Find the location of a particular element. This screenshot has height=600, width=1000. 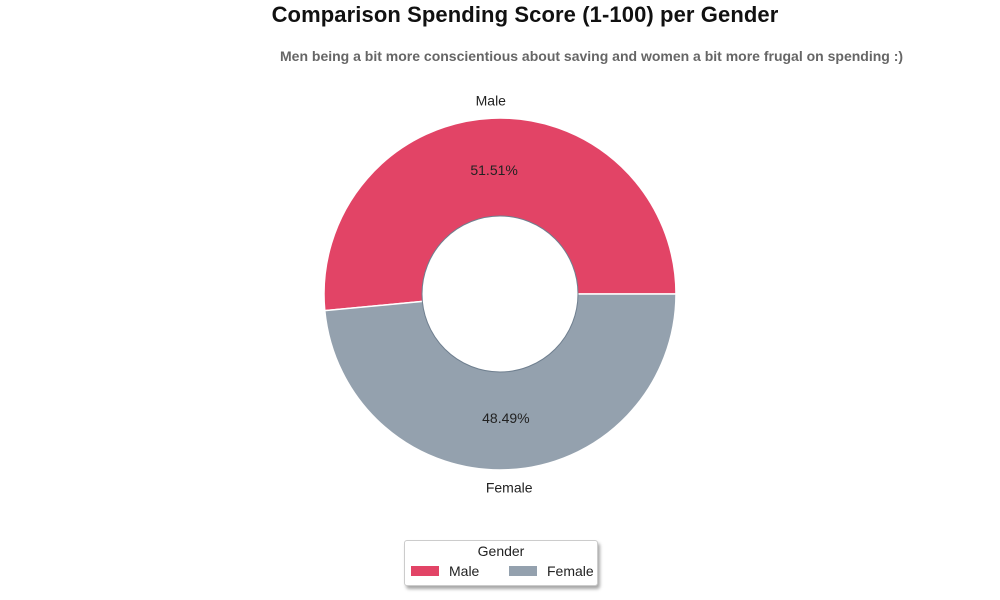

slice-male is located at coordinates (500, 214).